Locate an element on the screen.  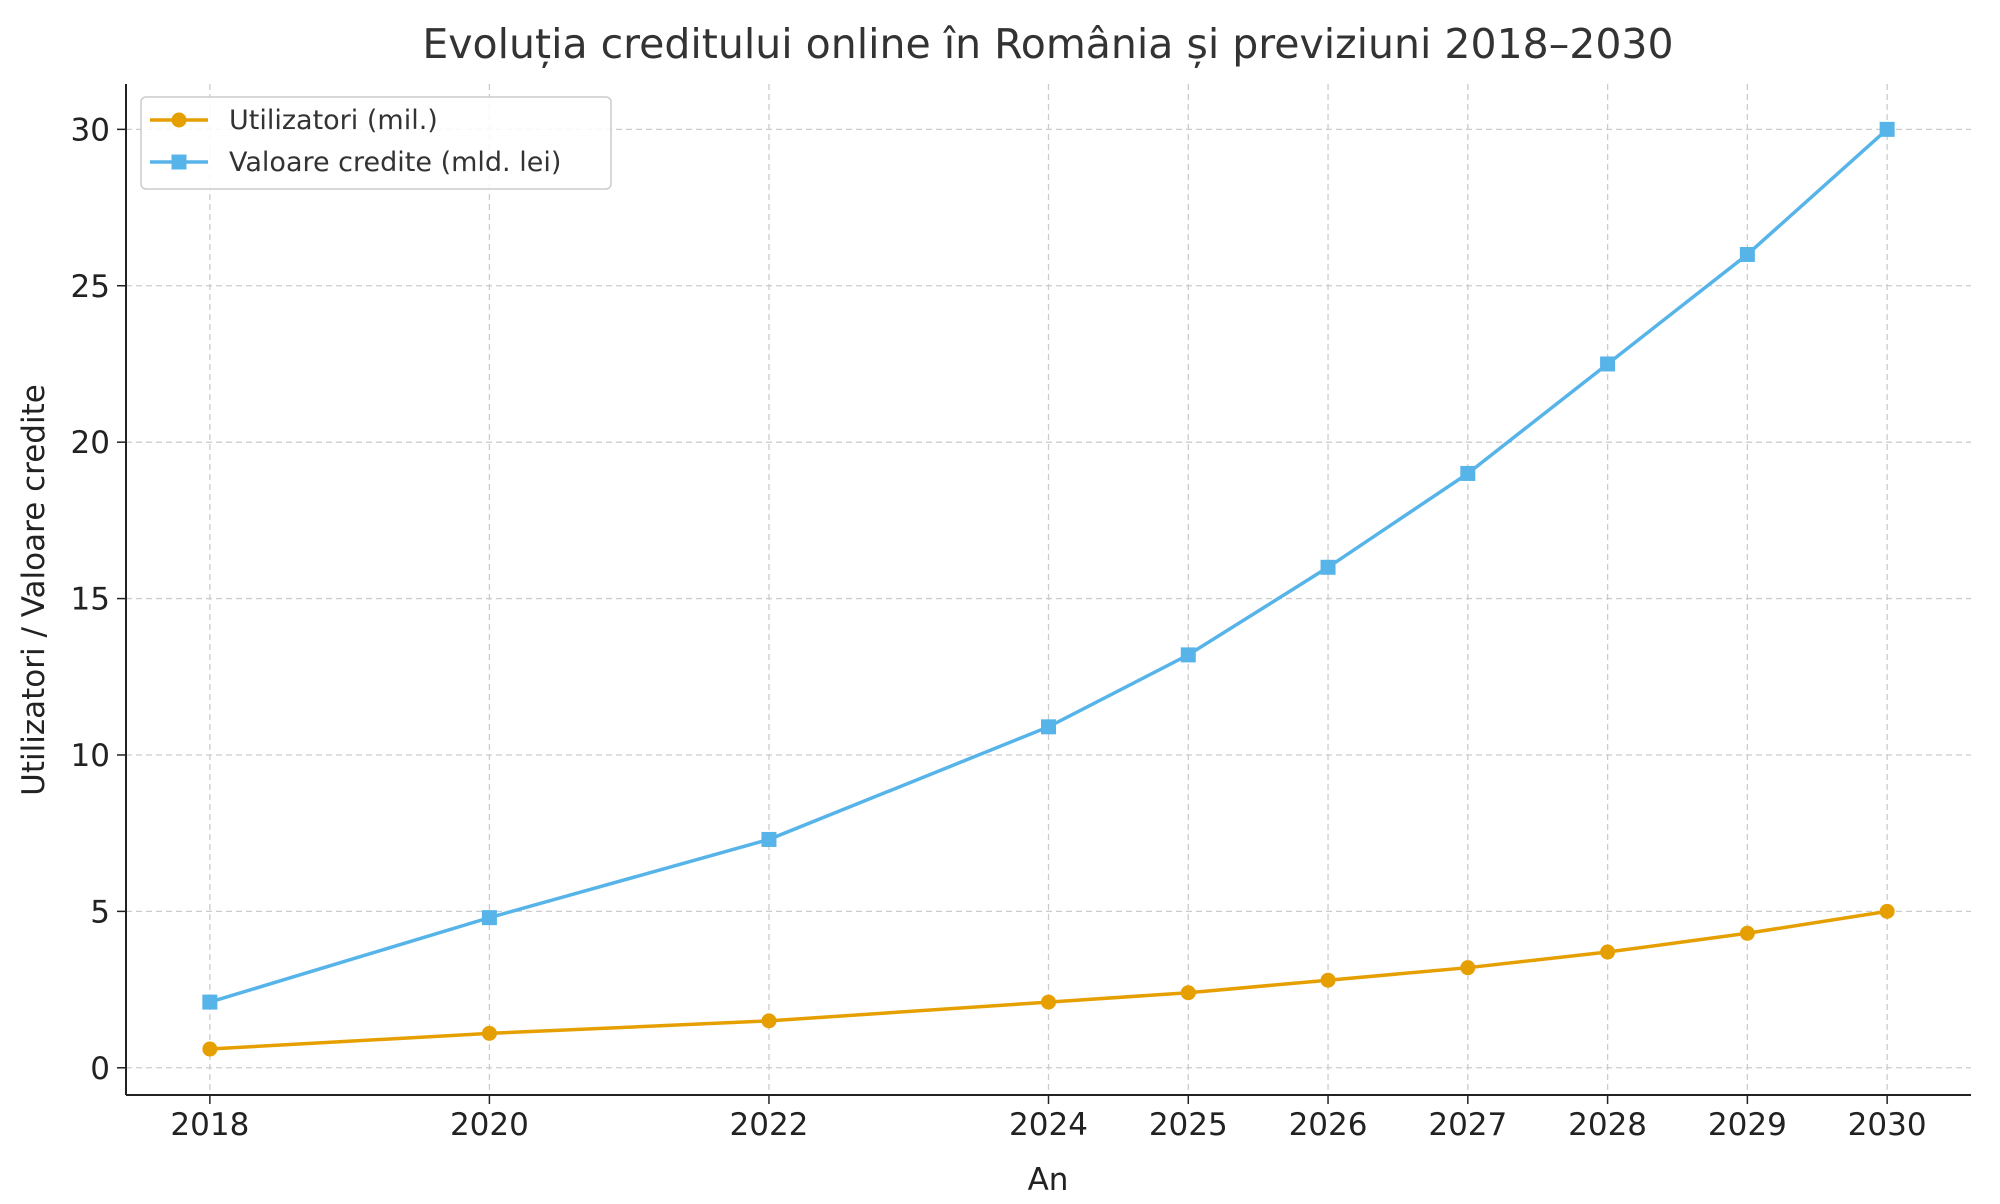
y-tick-label: 15 is located at coordinates (90, 600).